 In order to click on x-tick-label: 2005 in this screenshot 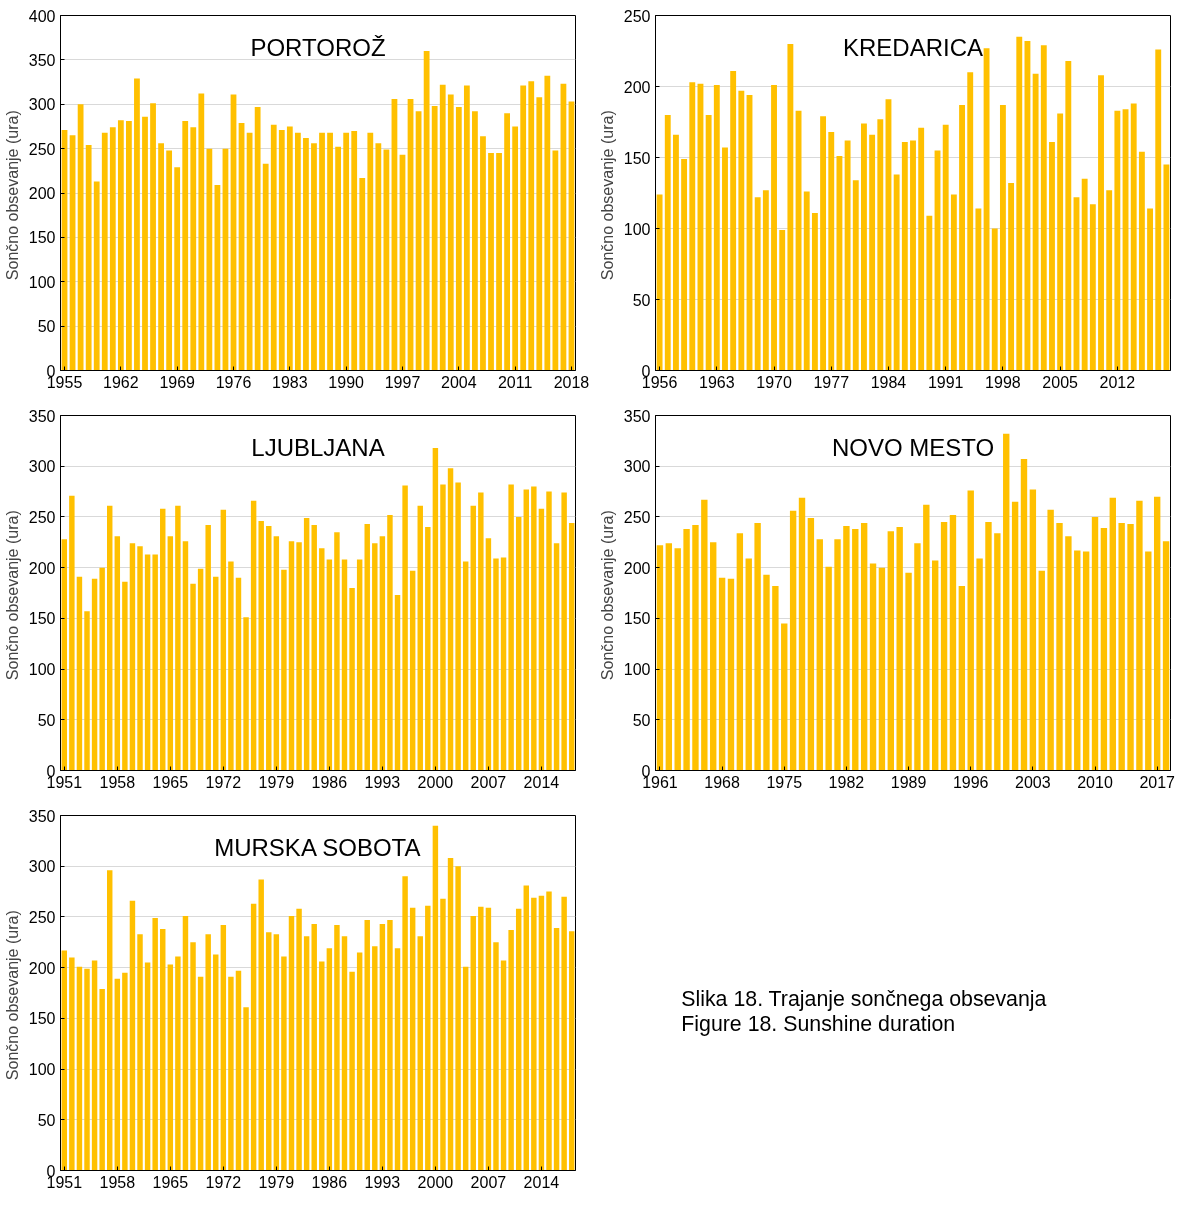, I will do `click(1060, 382)`.